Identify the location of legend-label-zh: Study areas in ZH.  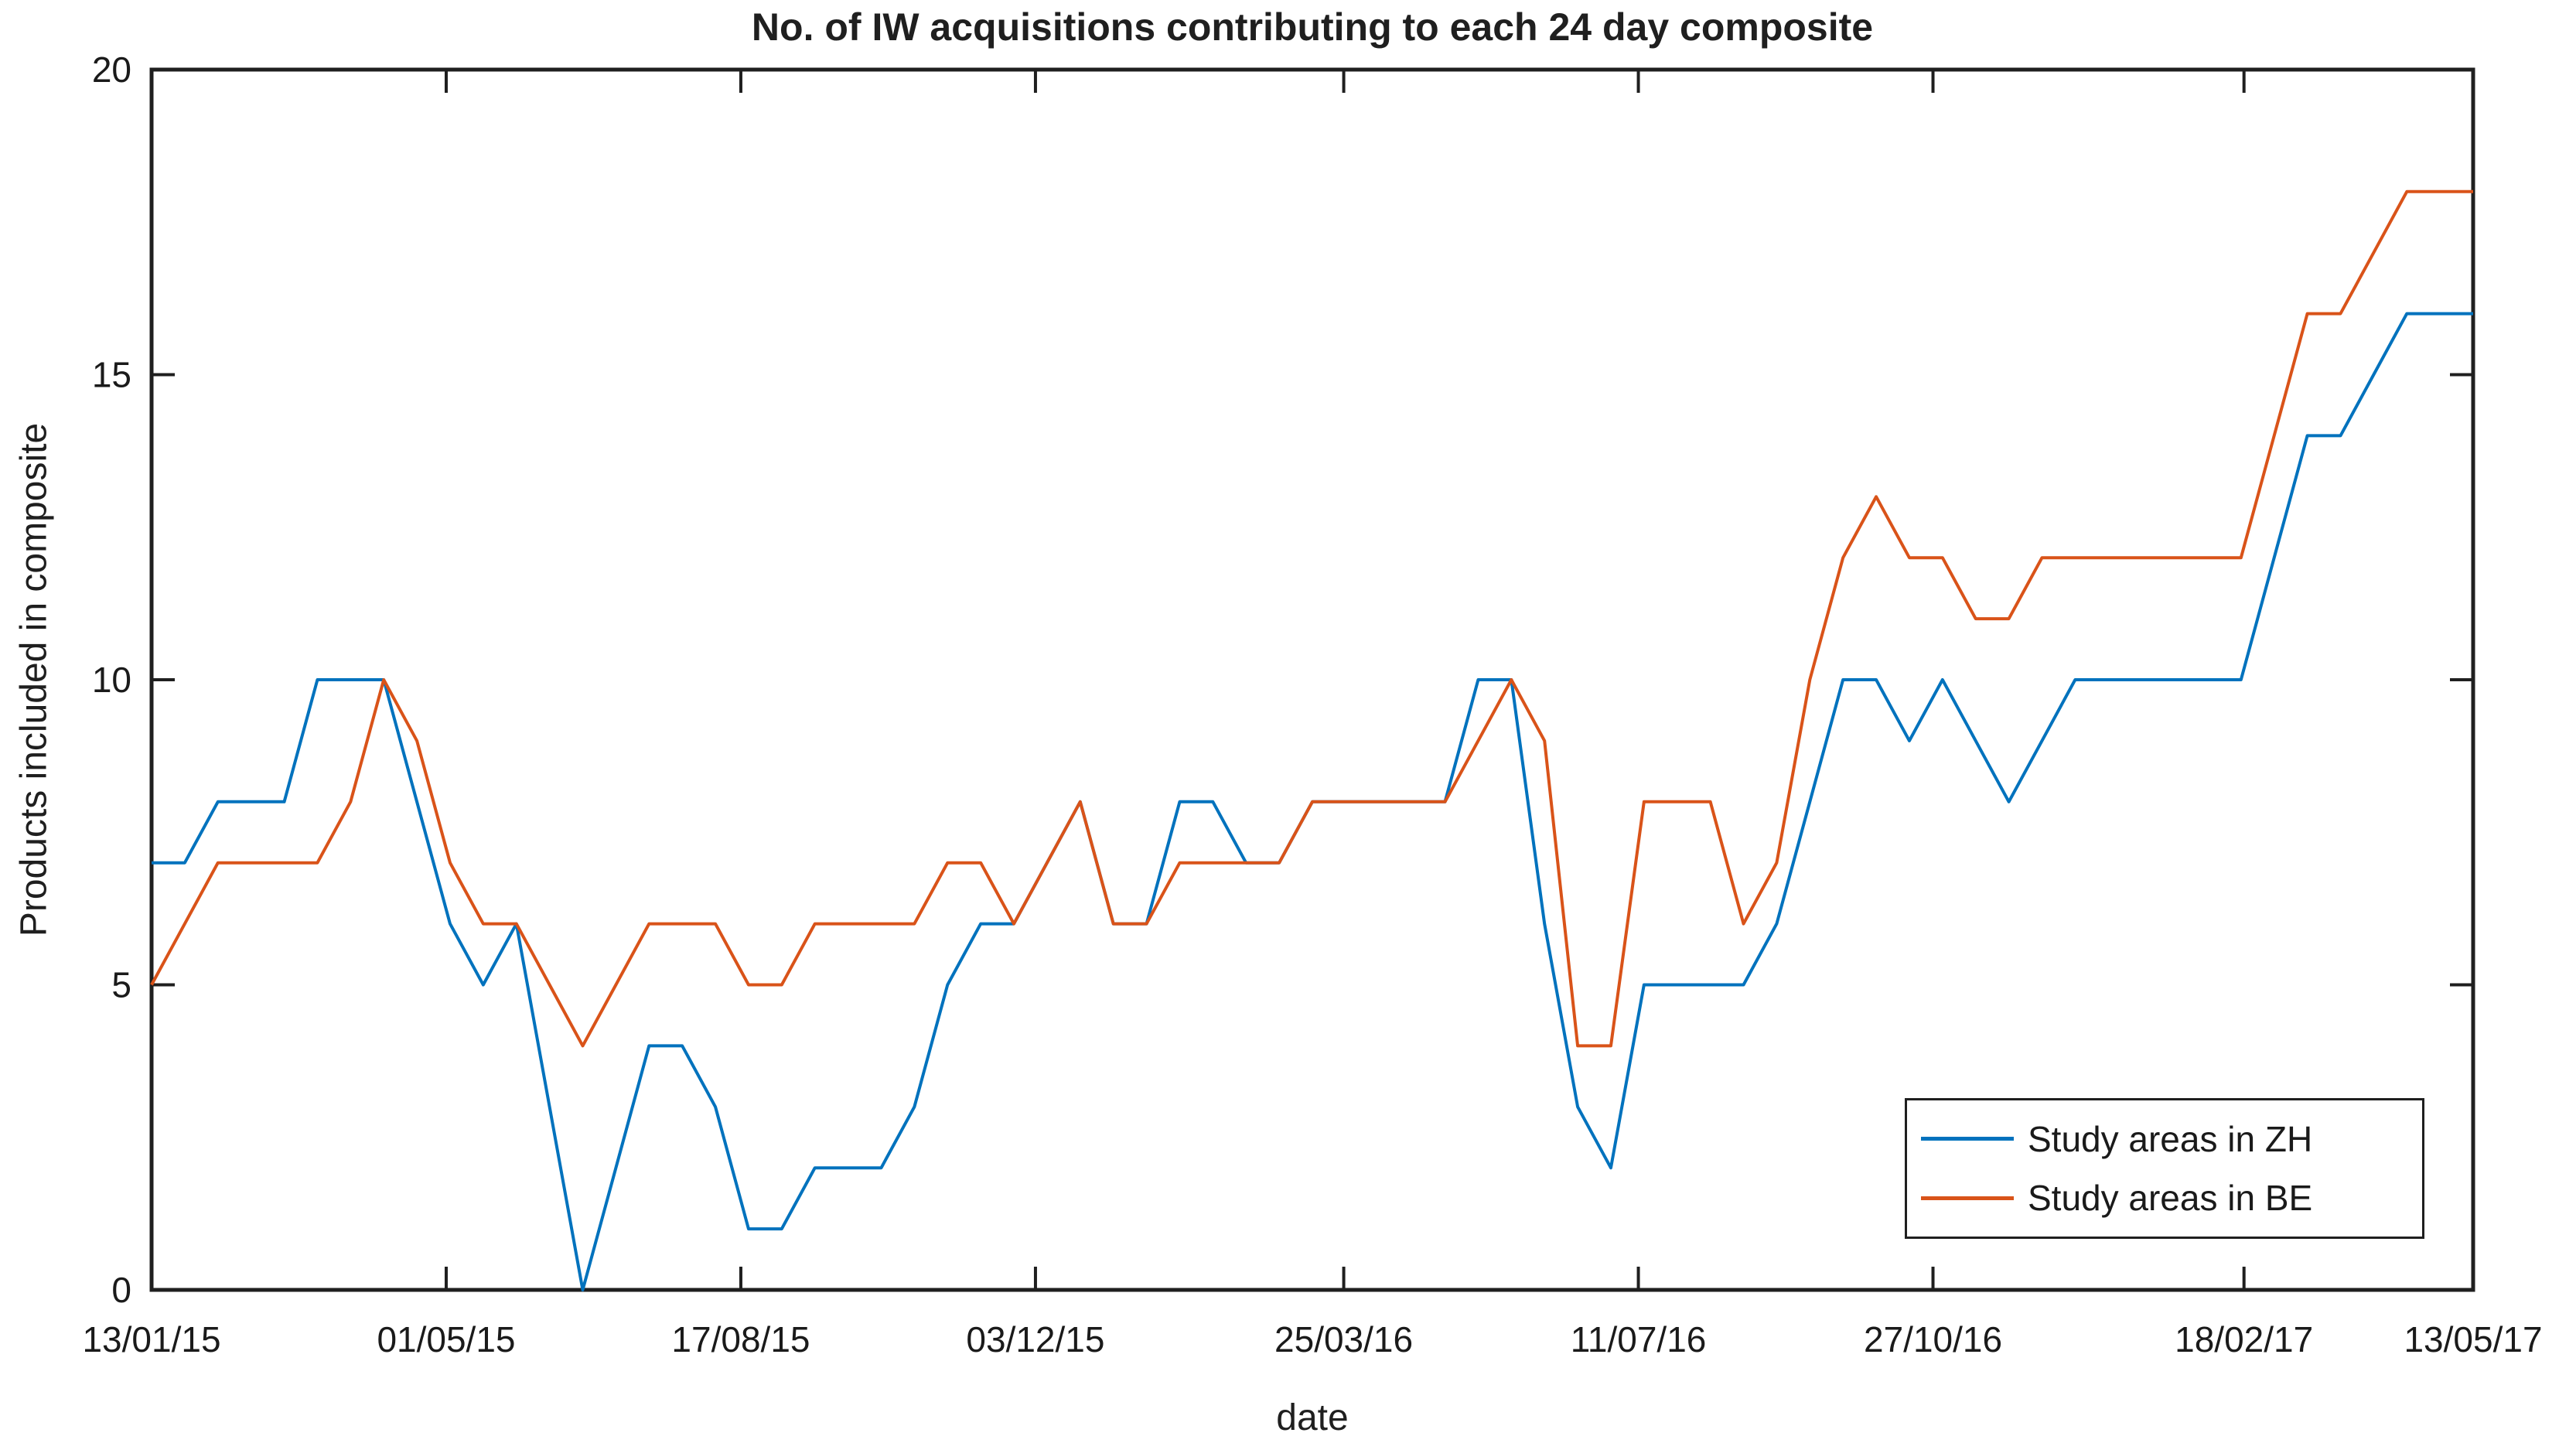
(2170, 1138).